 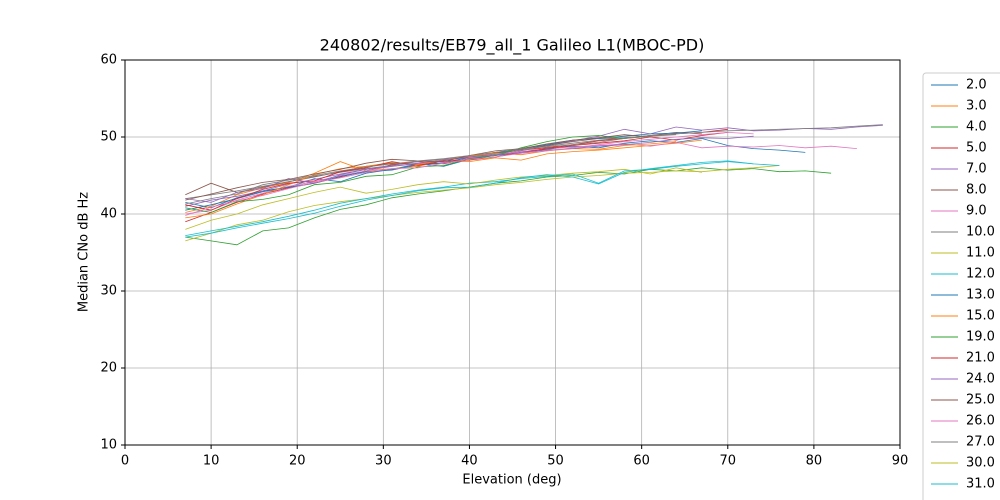 What do you see at coordinates (980, 274) in the screenshot?
I see `legend-label: 12.0` at bounding box center [980, 274].